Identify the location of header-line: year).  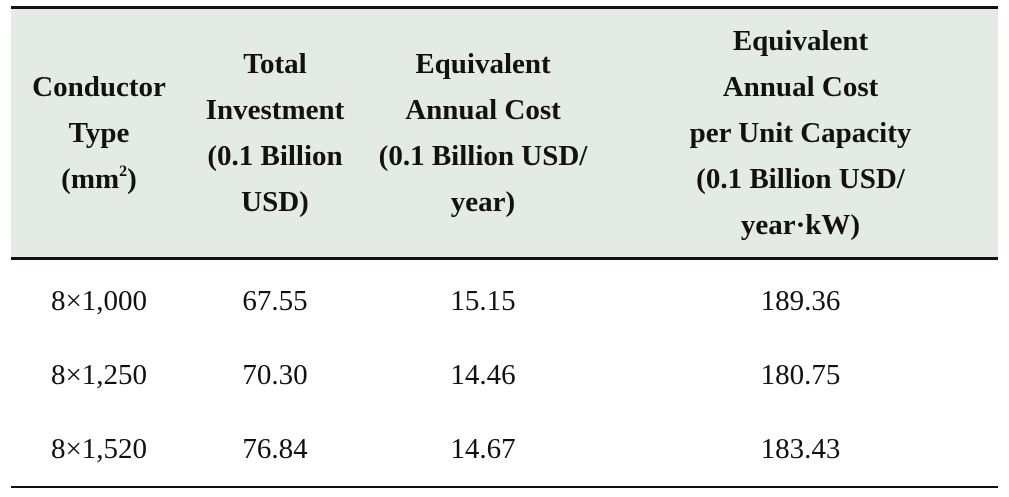
(483, 202).